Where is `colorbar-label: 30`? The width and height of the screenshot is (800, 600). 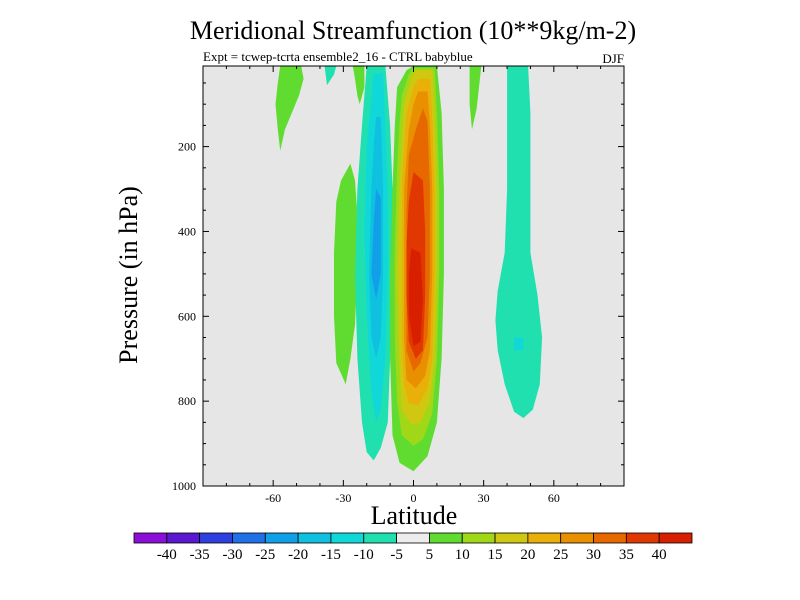 colorbar-label: 30 is located at coordinates (593, 555).